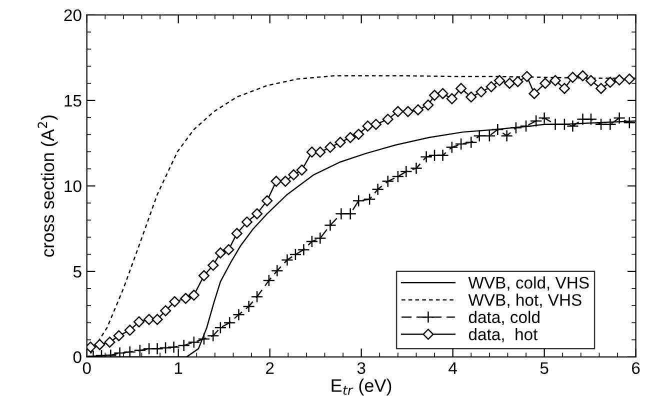 This screenshot has width=663, height=415. I want to click on x-tick-label: 4, so click(452, 368).